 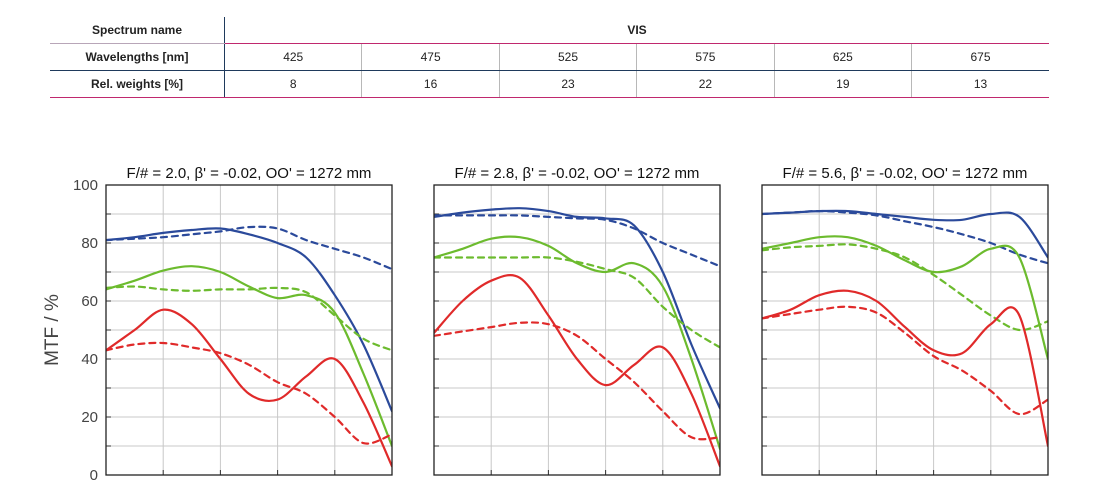 What do you see at coordinates (577, 173) in the screenshot?
I see `chart-title: F/# = 2.8, β' = -0.02, OO' = 1272 mm` at bounding box center [577, 173].